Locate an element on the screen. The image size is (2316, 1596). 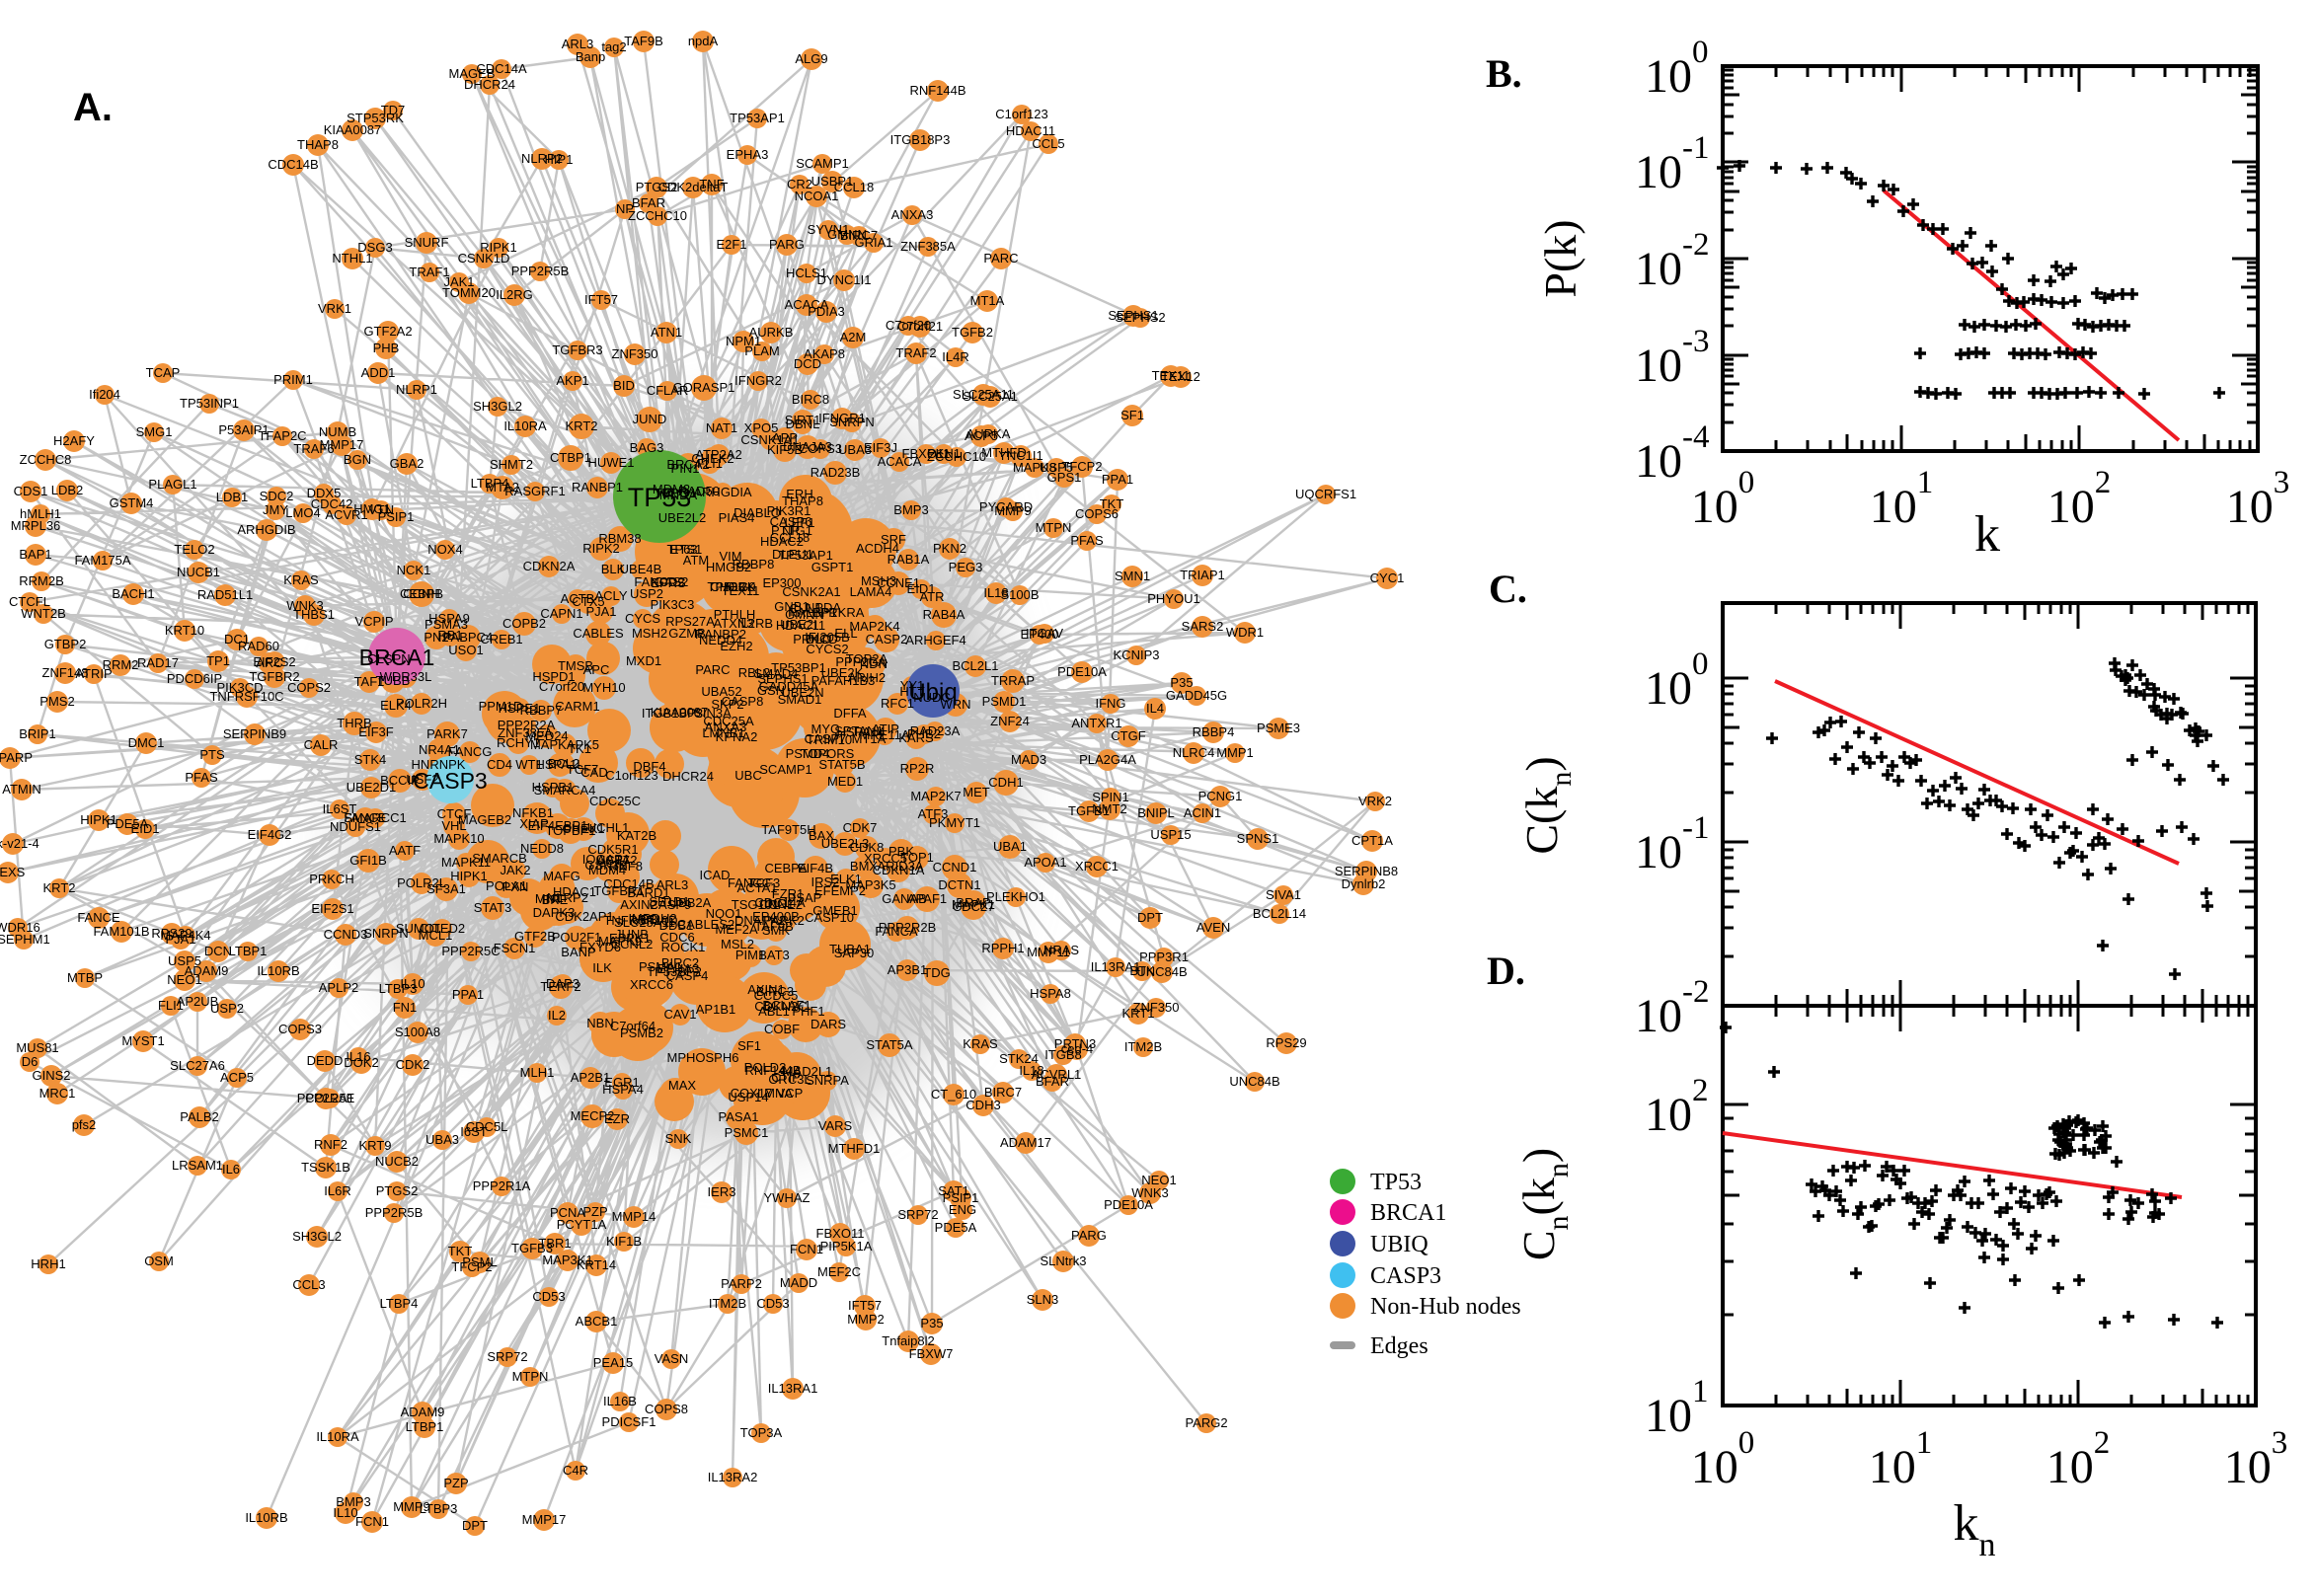
svg-text: UBA3 is located at coordinates (855, 449).